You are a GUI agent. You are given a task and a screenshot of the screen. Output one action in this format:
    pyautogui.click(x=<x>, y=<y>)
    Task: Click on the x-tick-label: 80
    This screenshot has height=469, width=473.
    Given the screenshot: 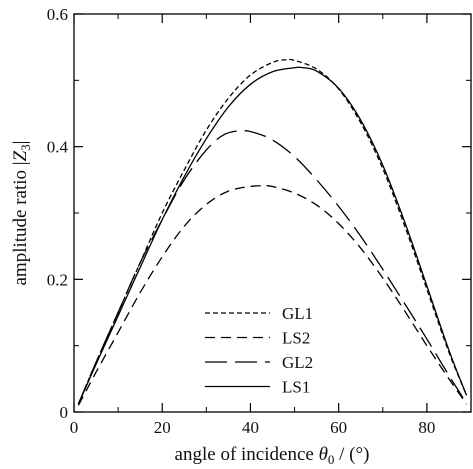 What is the action you would take?
    pyautogui.click(x=426, y=427)
    